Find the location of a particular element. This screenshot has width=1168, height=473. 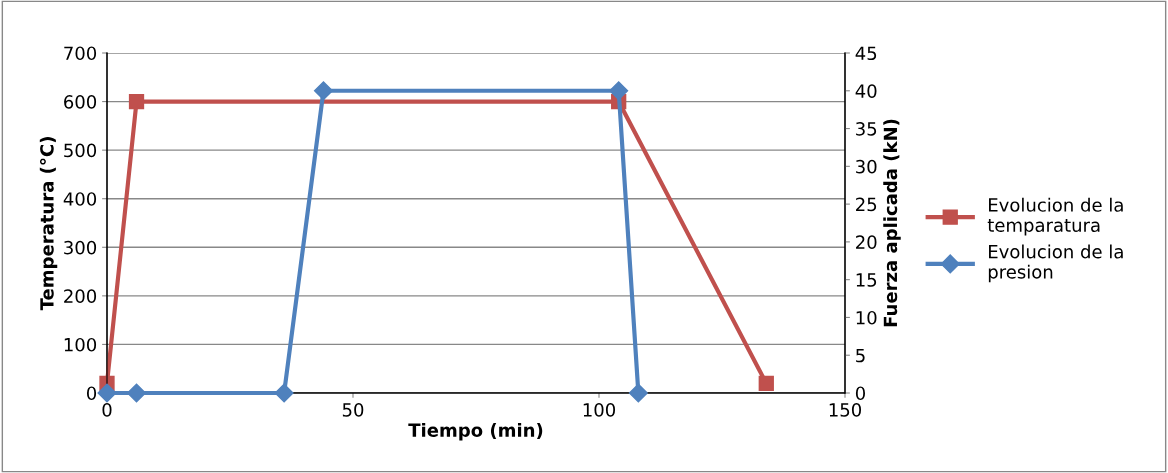

x-tick-label: 50 is located at coordinates (353, 410).